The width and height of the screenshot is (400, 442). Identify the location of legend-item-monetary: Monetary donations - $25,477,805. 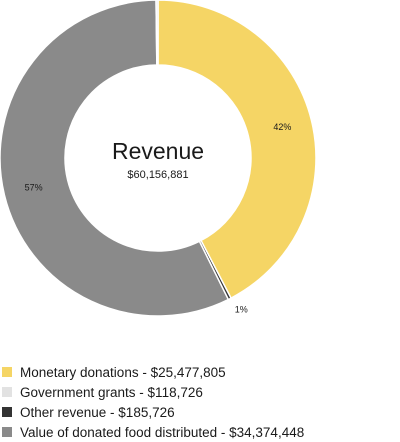
(153, 372).